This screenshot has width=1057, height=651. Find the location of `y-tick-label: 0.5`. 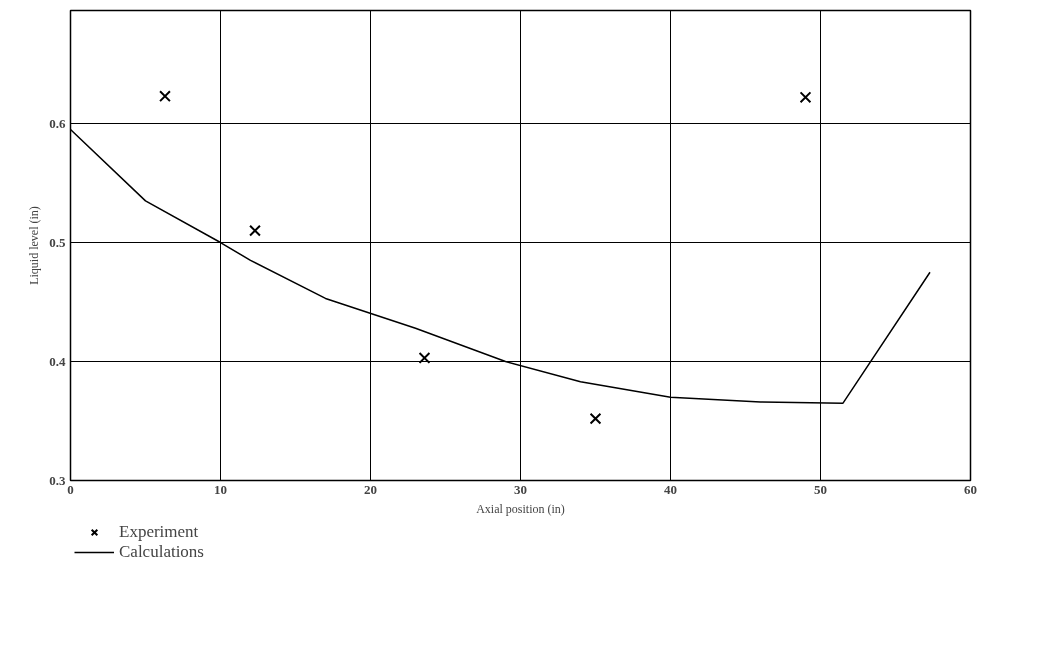

y-tick-label: 0.5 is located at coordinates (57, 242).